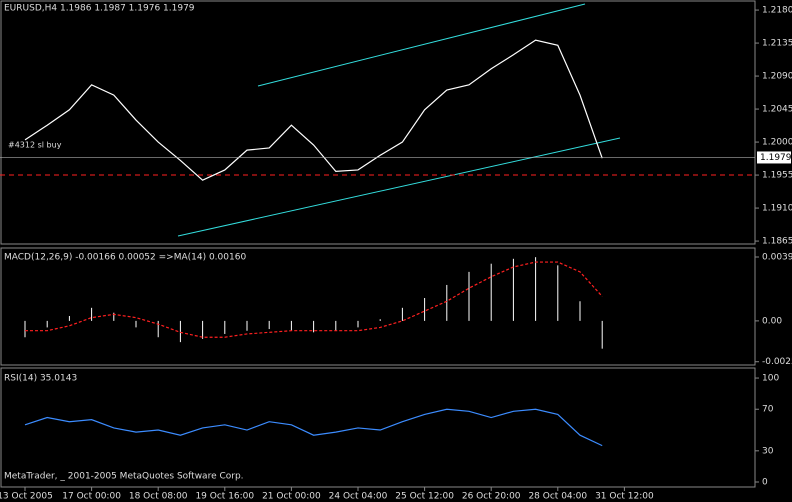 Image resolution: width=792 pixels, height=502 pixels. Describe the element at coordinates (358, 497) in the screenshot. I see `x-tick-label: 24 Oct 04:00` at that location.